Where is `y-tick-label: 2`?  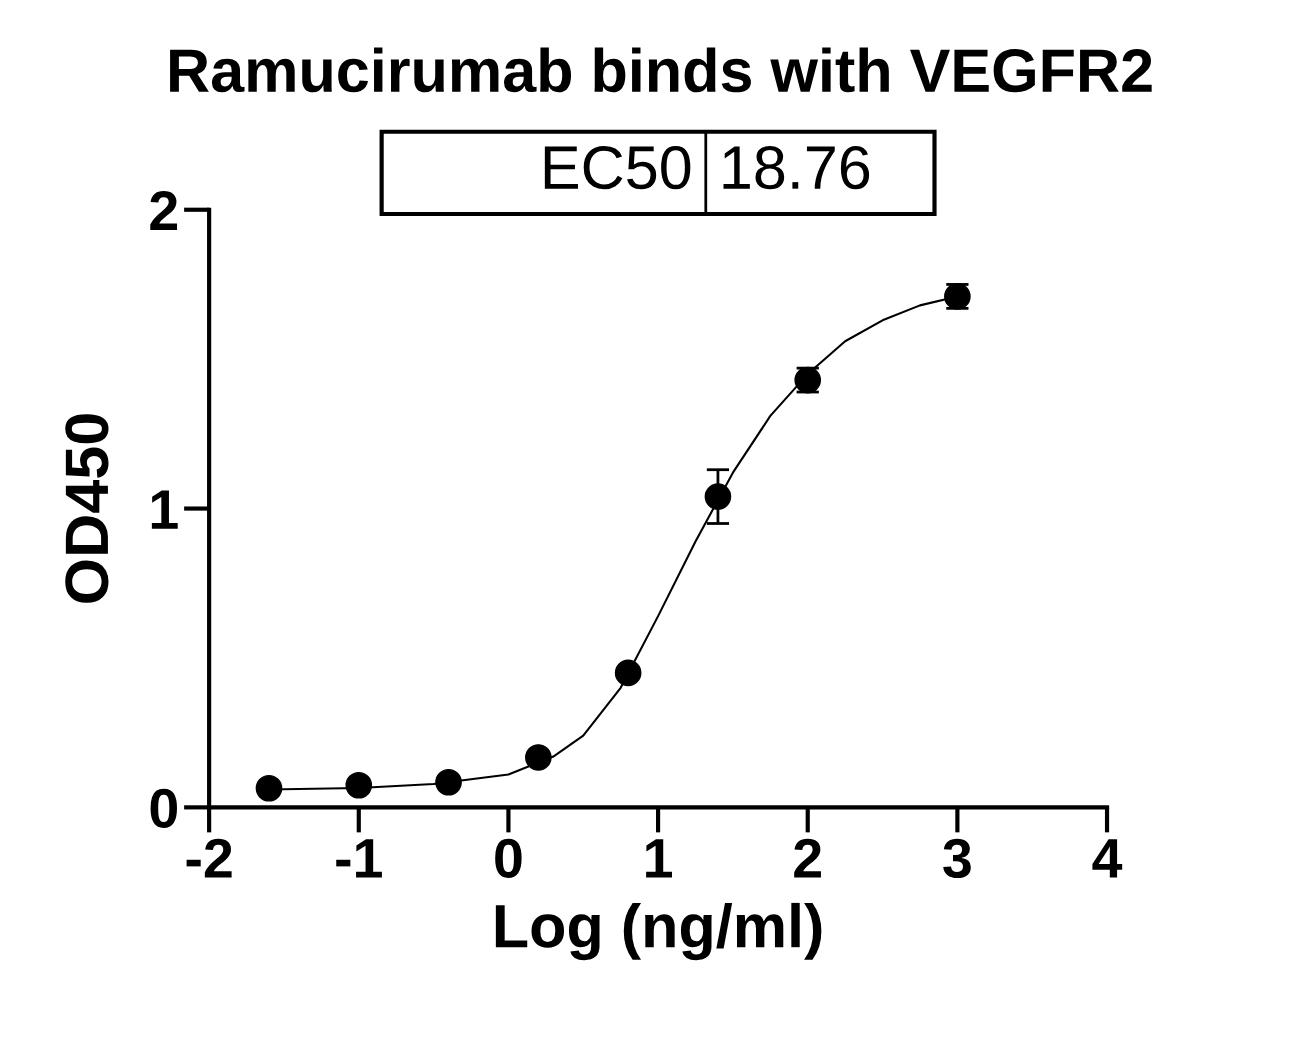
y-tick-label: 2 is located at coordinates (164, 210).